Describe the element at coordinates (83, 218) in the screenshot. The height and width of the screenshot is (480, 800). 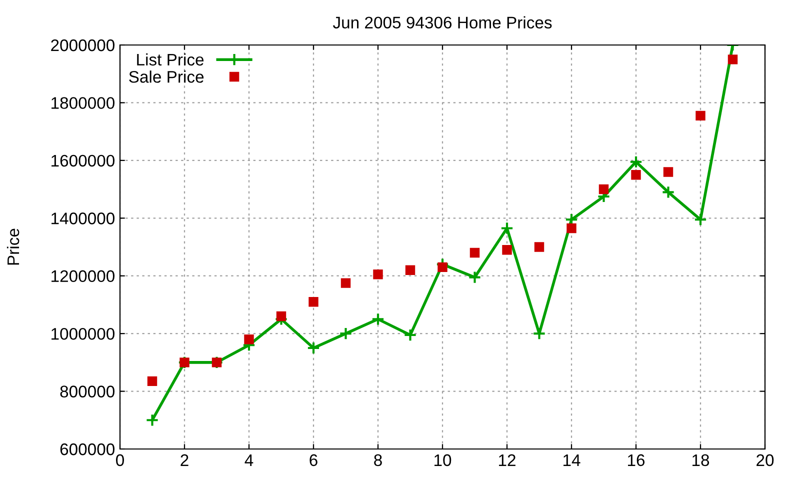
I see `y-tick-label: 1400000` at that location.